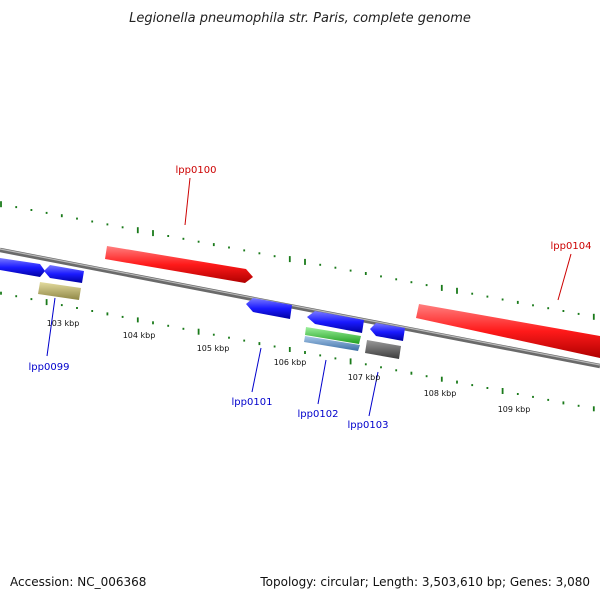  What do you see at coordinates (335, 322) in the screenshot?
I see `gene-lpp0102-arrow` at bounding box center [335, 322].